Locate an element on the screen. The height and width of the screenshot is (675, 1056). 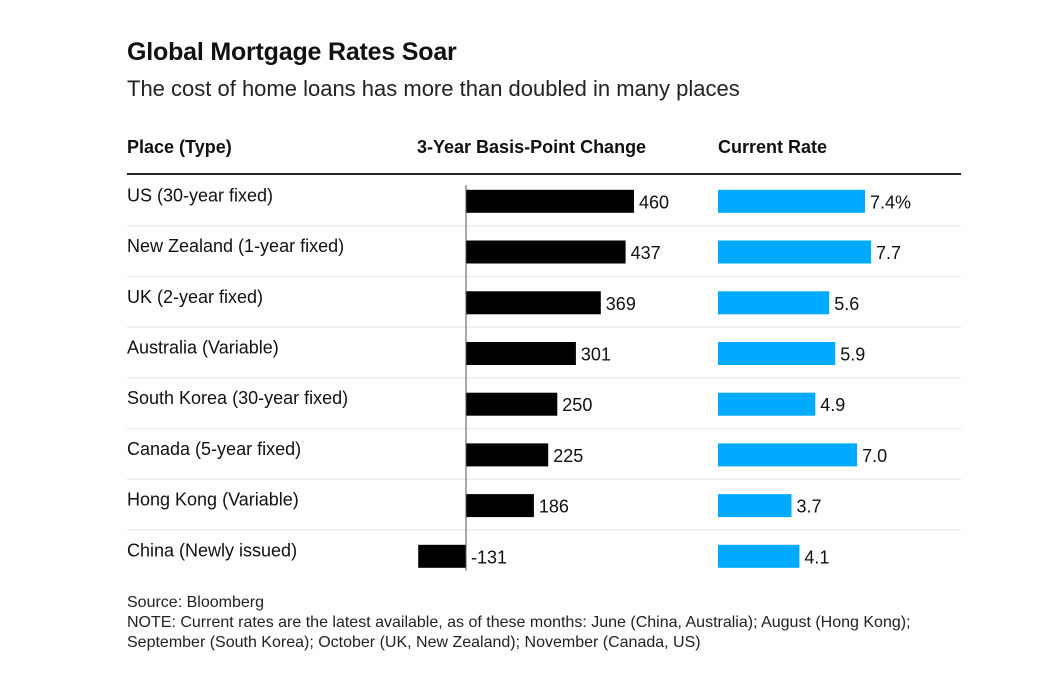
rate-value-label: 3.7 is located at coordinates (809, 507).